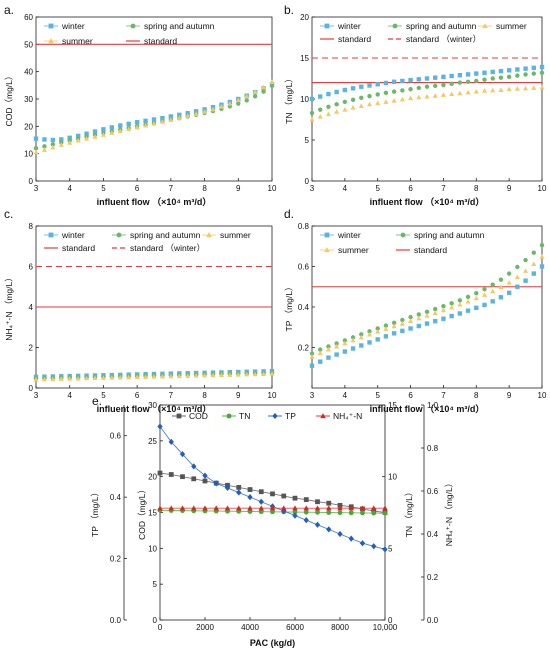 This screenshot has width=550, height=658. What do you see at coordinates (354, 39) in the screenshot?
I see `legend-label: standard` at bounding box center [354, 39].